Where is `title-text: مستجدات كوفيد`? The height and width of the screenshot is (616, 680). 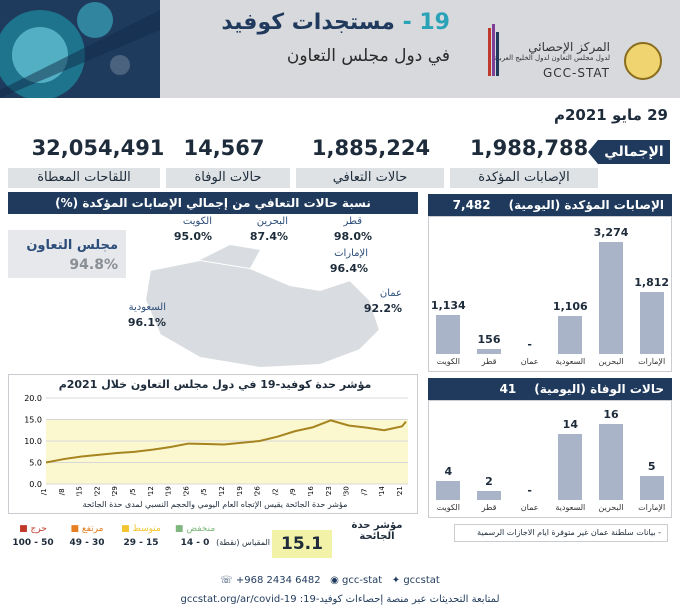 title-text: مستجدات كوفيد is located at coordinates (308, 22).